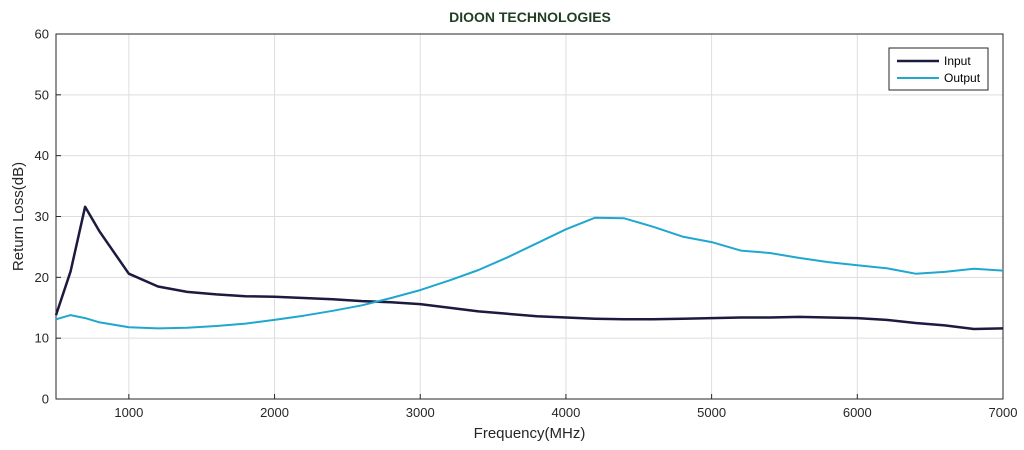 This screenshot has height=450, width=1024. I want to click on x-tick-label: 2000, so click(274, 412).